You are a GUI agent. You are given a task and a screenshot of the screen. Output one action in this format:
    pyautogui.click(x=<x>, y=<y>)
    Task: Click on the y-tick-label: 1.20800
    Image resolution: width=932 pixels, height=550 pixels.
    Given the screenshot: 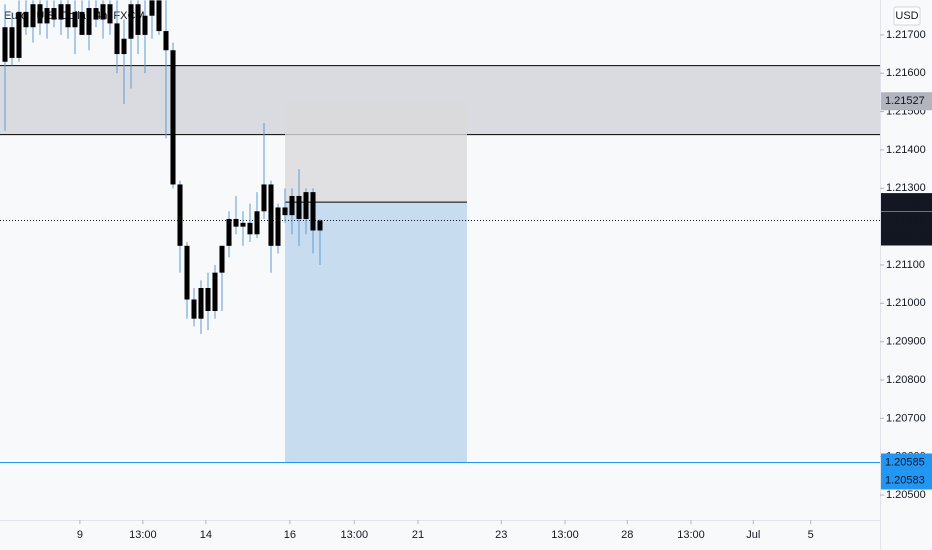 What is the action you would take?
    pyautogui.click(x=906, y=380)
    